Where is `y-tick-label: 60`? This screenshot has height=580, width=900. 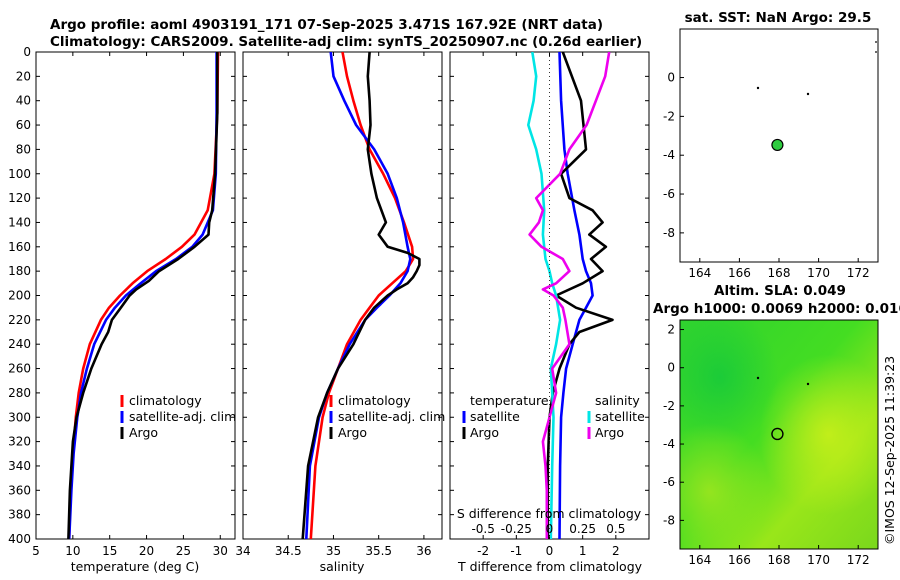
y-tick-label: 60 is located at coordinates (23, 125).